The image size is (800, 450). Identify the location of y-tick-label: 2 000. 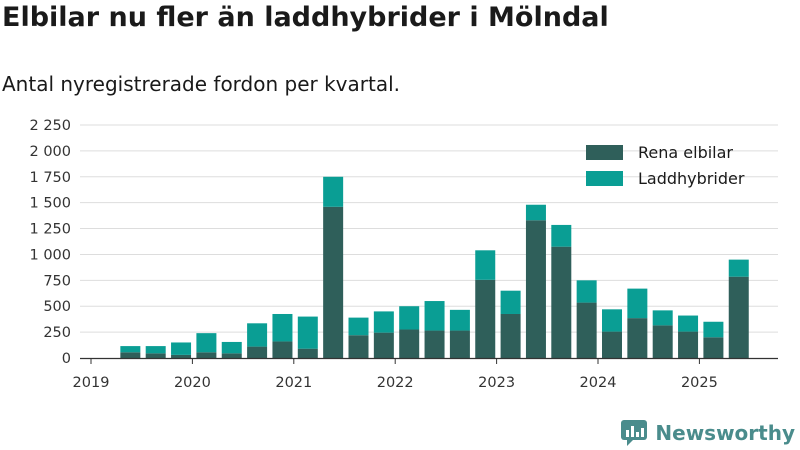
(50, 152).